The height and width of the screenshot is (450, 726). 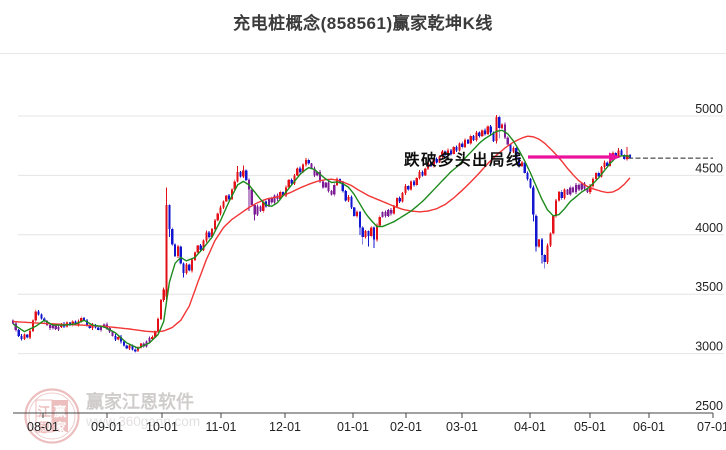 I want to click on title-separator-line, so click(x=363, y=53).